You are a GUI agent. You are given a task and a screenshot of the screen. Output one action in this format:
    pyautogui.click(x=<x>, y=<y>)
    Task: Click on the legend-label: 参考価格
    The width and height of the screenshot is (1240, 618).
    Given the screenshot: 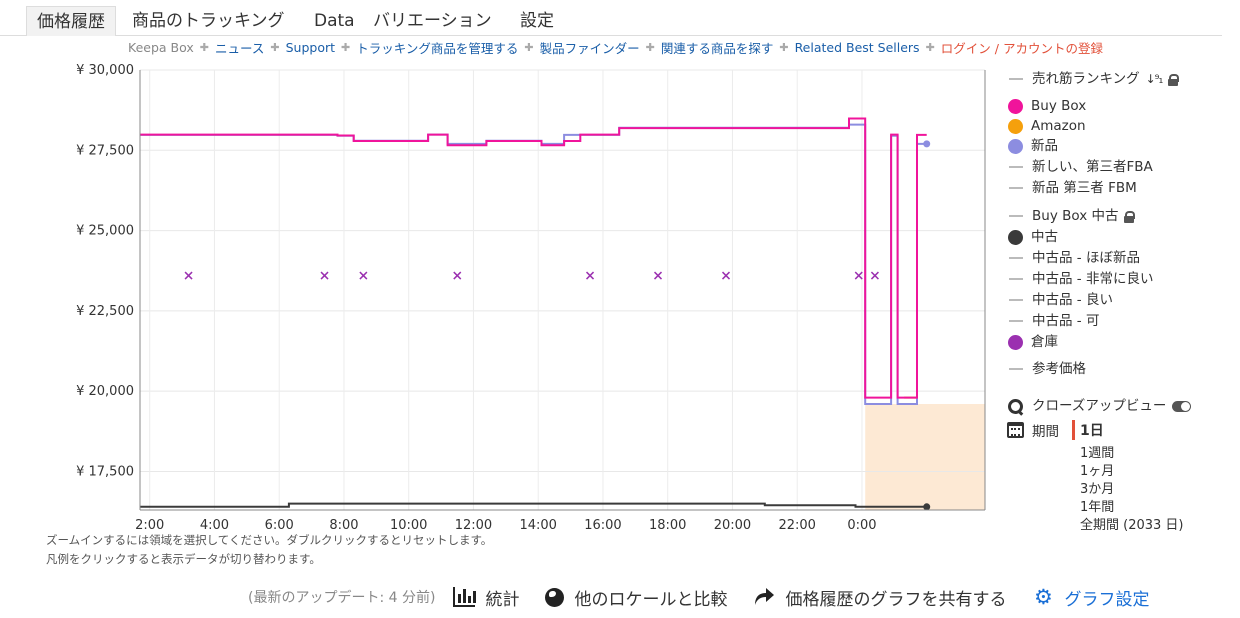 What is the action you would take?
    pyautogui.click(x=1059, y=369)
    